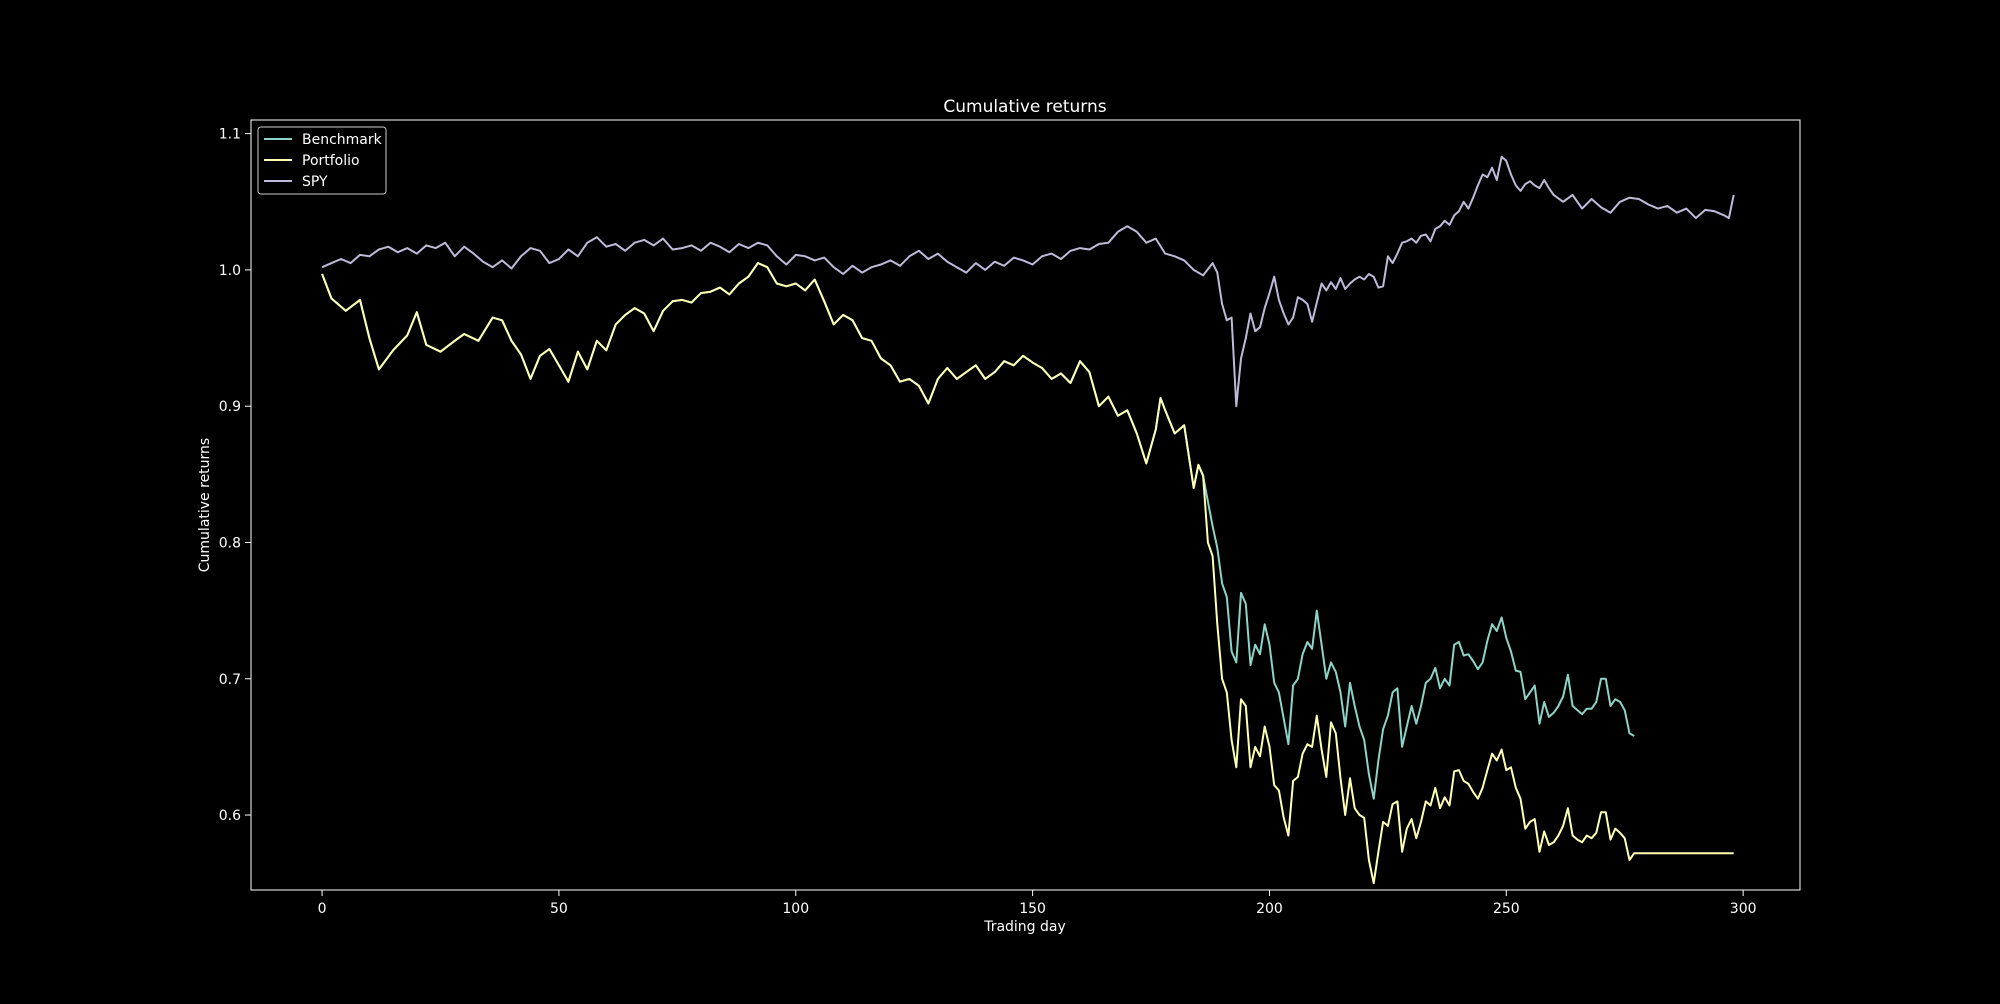  I want to click on legend-label-benchmark: Benchmark, so click(342, 140).